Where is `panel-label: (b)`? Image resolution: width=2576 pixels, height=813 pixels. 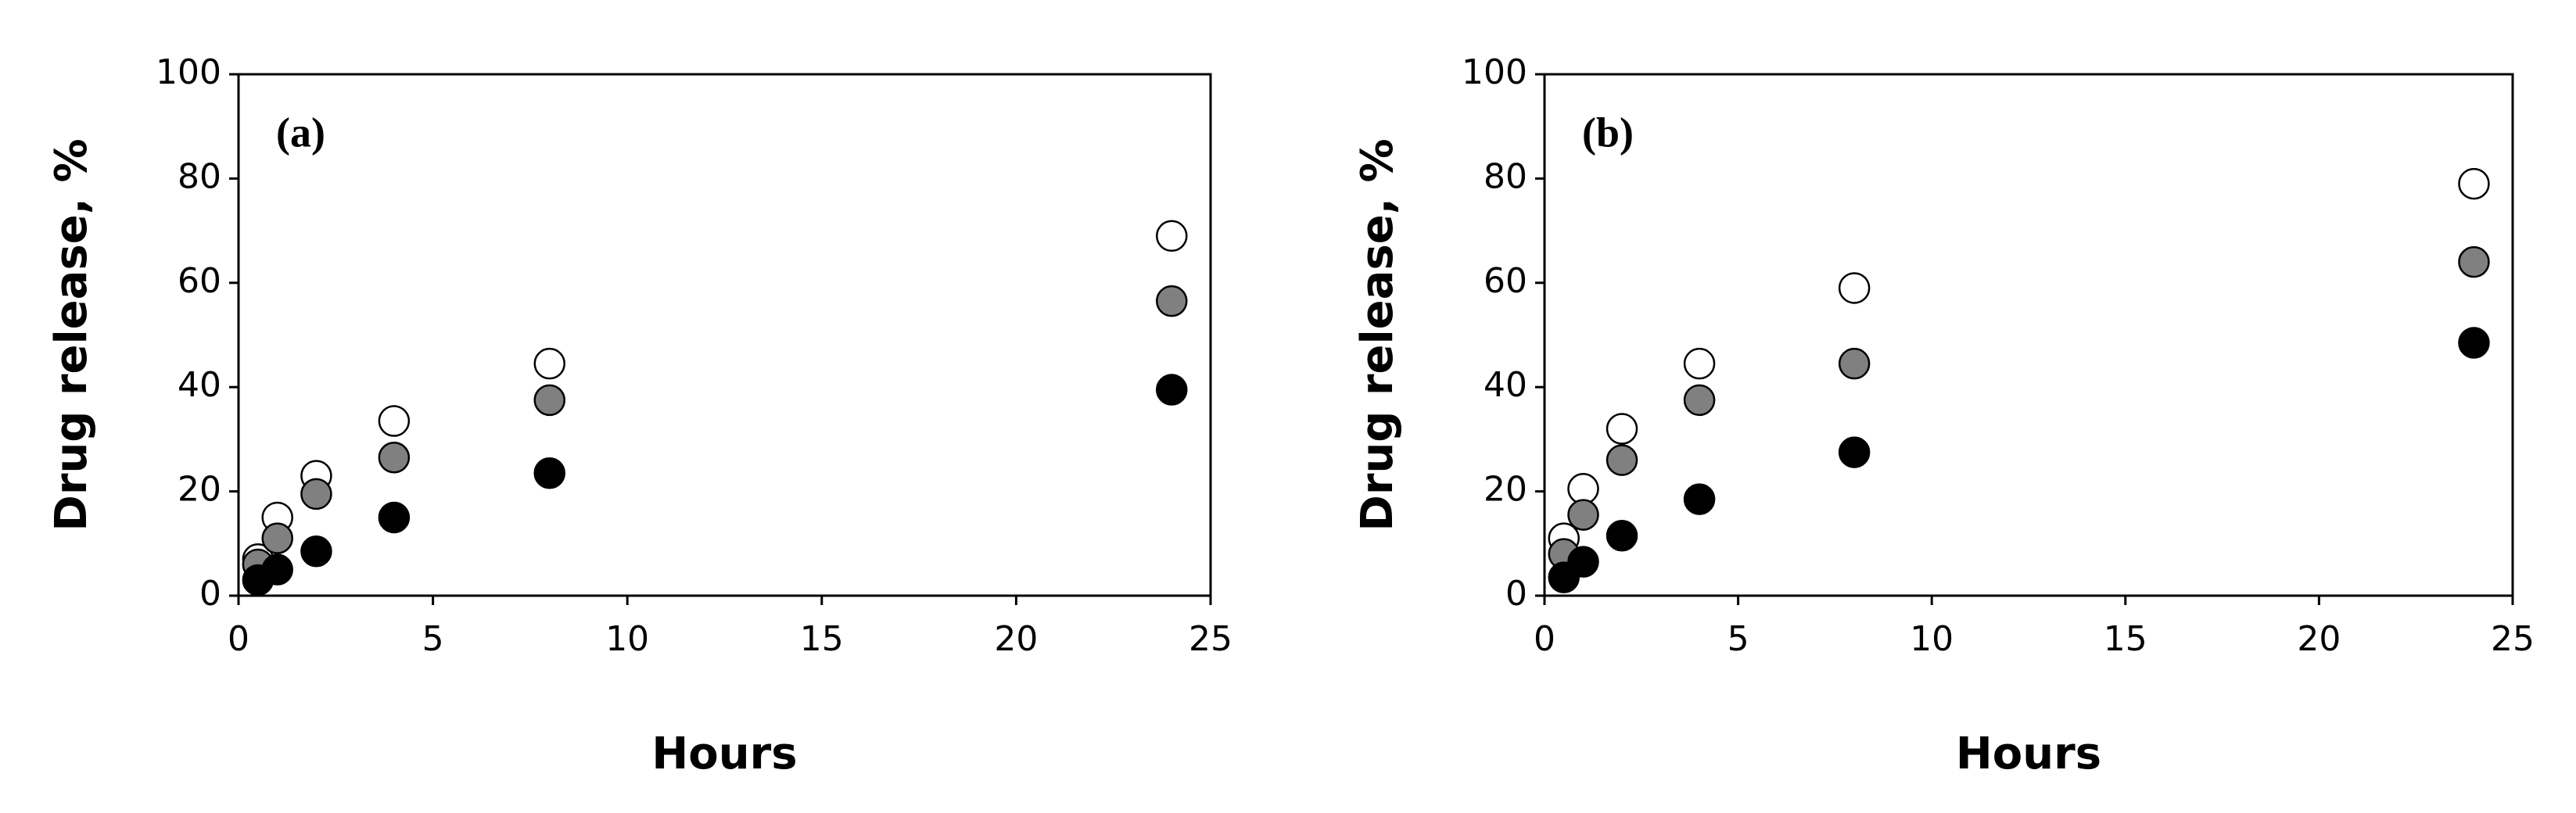
panel-label: (b) is located at coordinates (1608, 132).